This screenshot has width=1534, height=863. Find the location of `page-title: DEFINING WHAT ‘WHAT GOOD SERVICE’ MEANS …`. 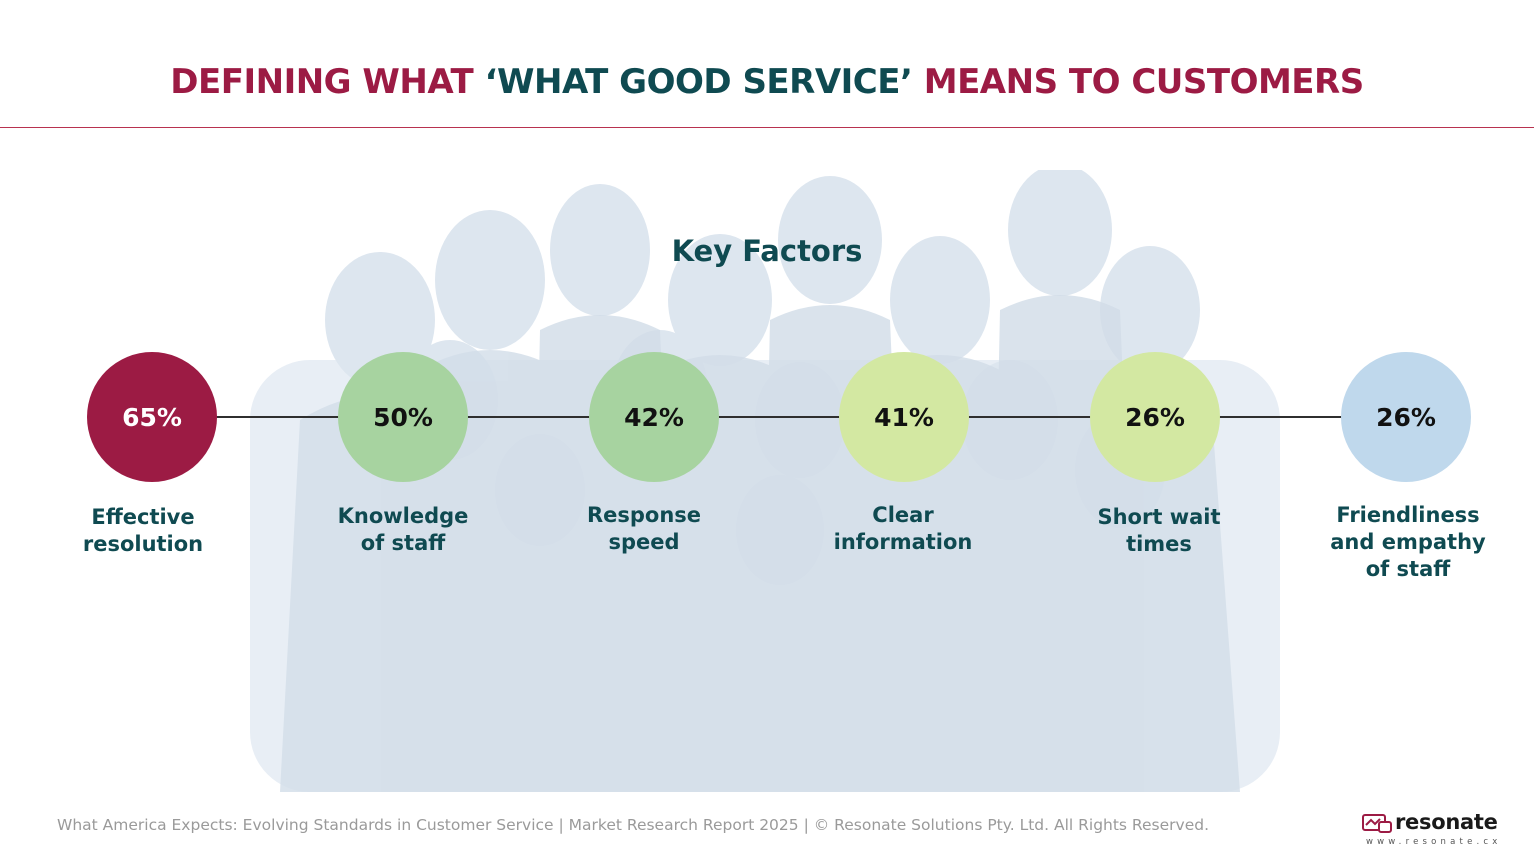

page-title: DEFINING WHAT ‘WHAT GOOD SERVICE’ MEANS … is located at coordinates (767, 82).